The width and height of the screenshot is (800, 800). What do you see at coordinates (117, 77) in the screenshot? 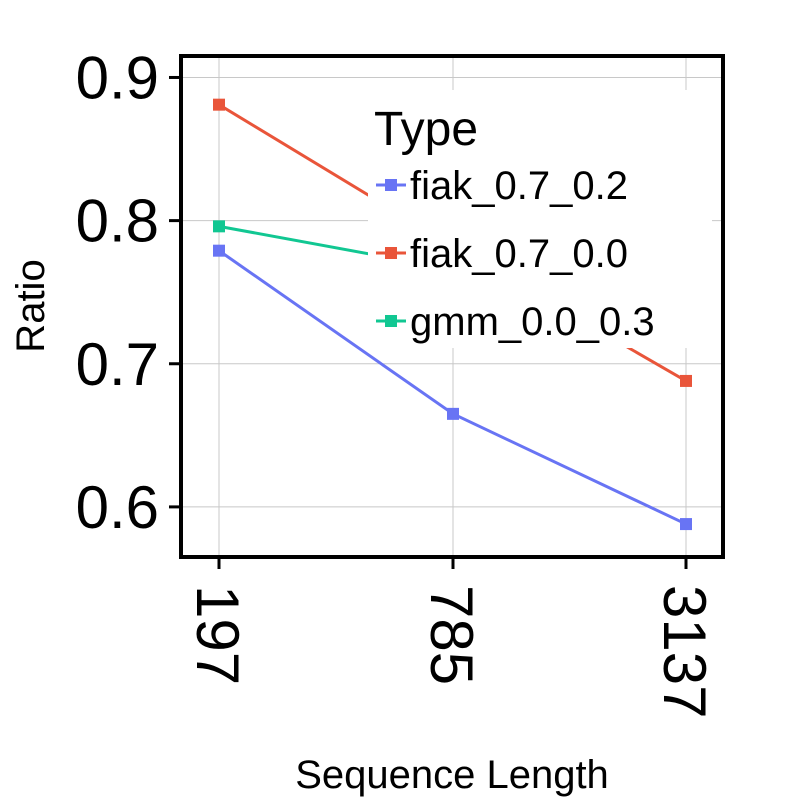
I see `y-tick-label: 0.9` at bounding box center [117, 77].